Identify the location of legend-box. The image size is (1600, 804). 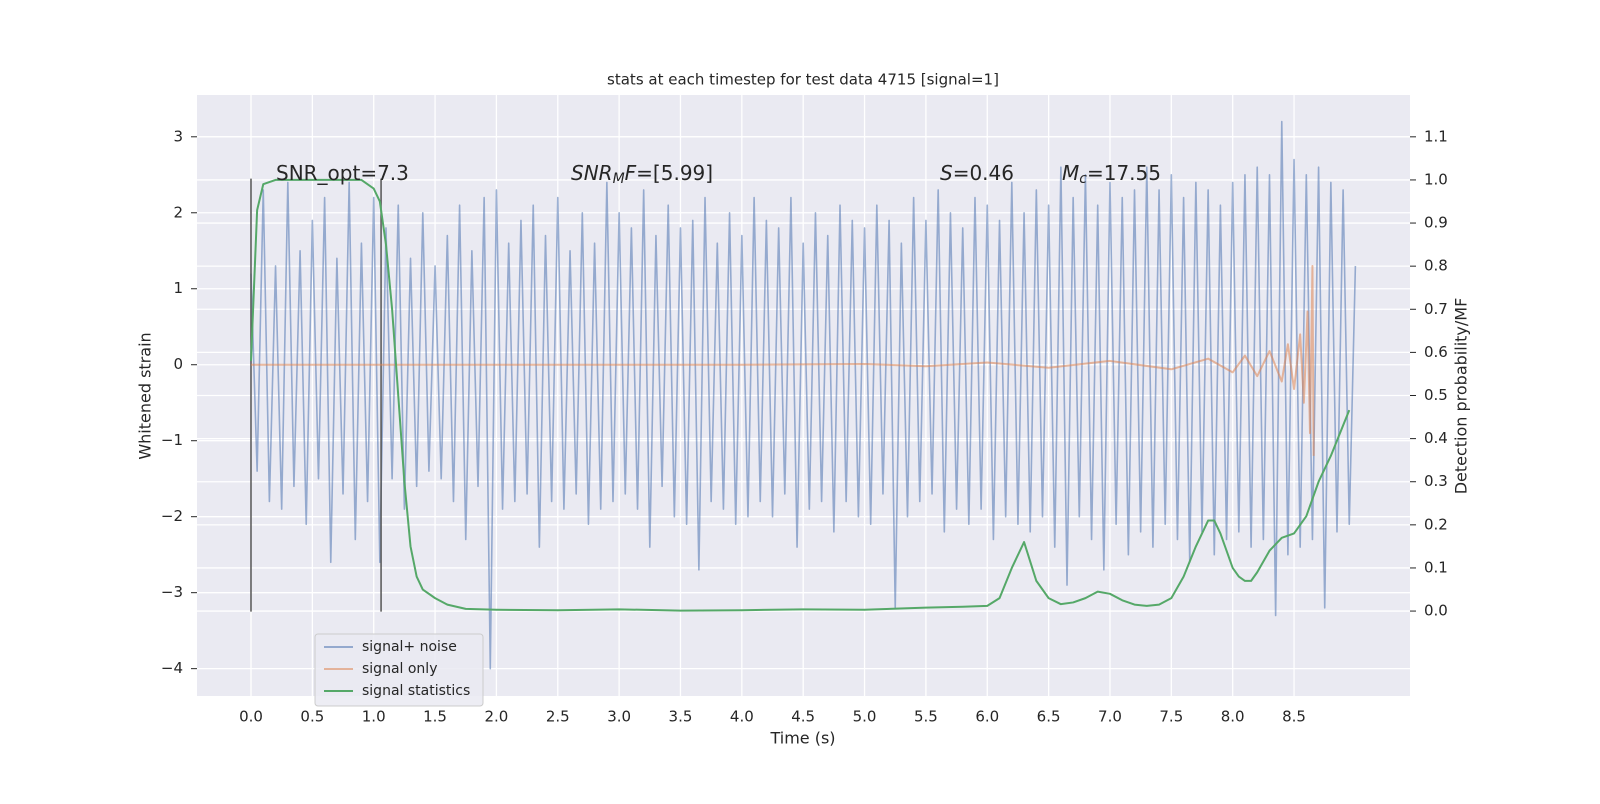
(399, 670).